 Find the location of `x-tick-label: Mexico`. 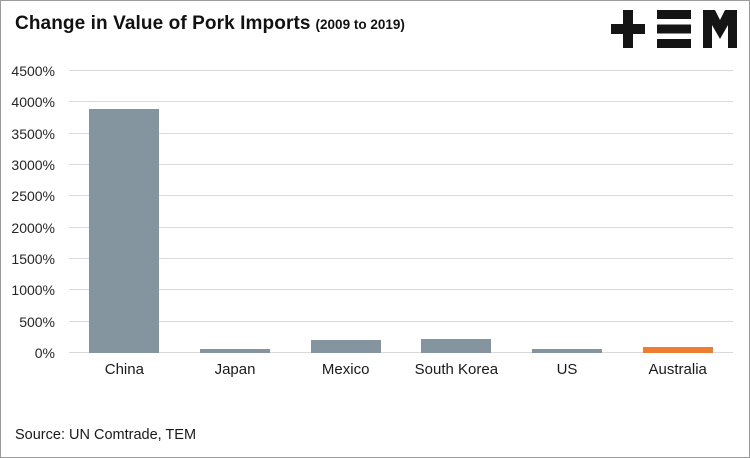

x-tick-label: Mexico is located at coordinates (345, 369).